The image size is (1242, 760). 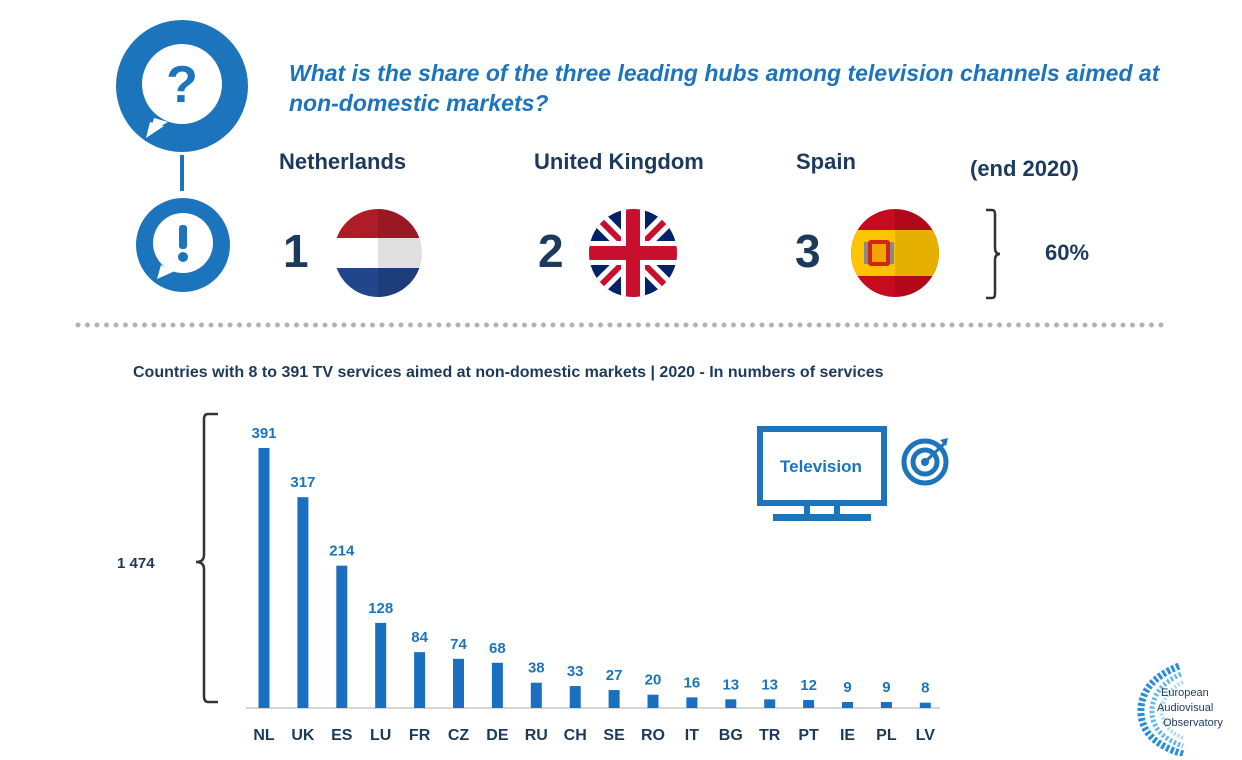 What do you see at coordinates (847, 687) in the screenshot?
I see `value-label-ie: 9` at bounding box center [847, 687].